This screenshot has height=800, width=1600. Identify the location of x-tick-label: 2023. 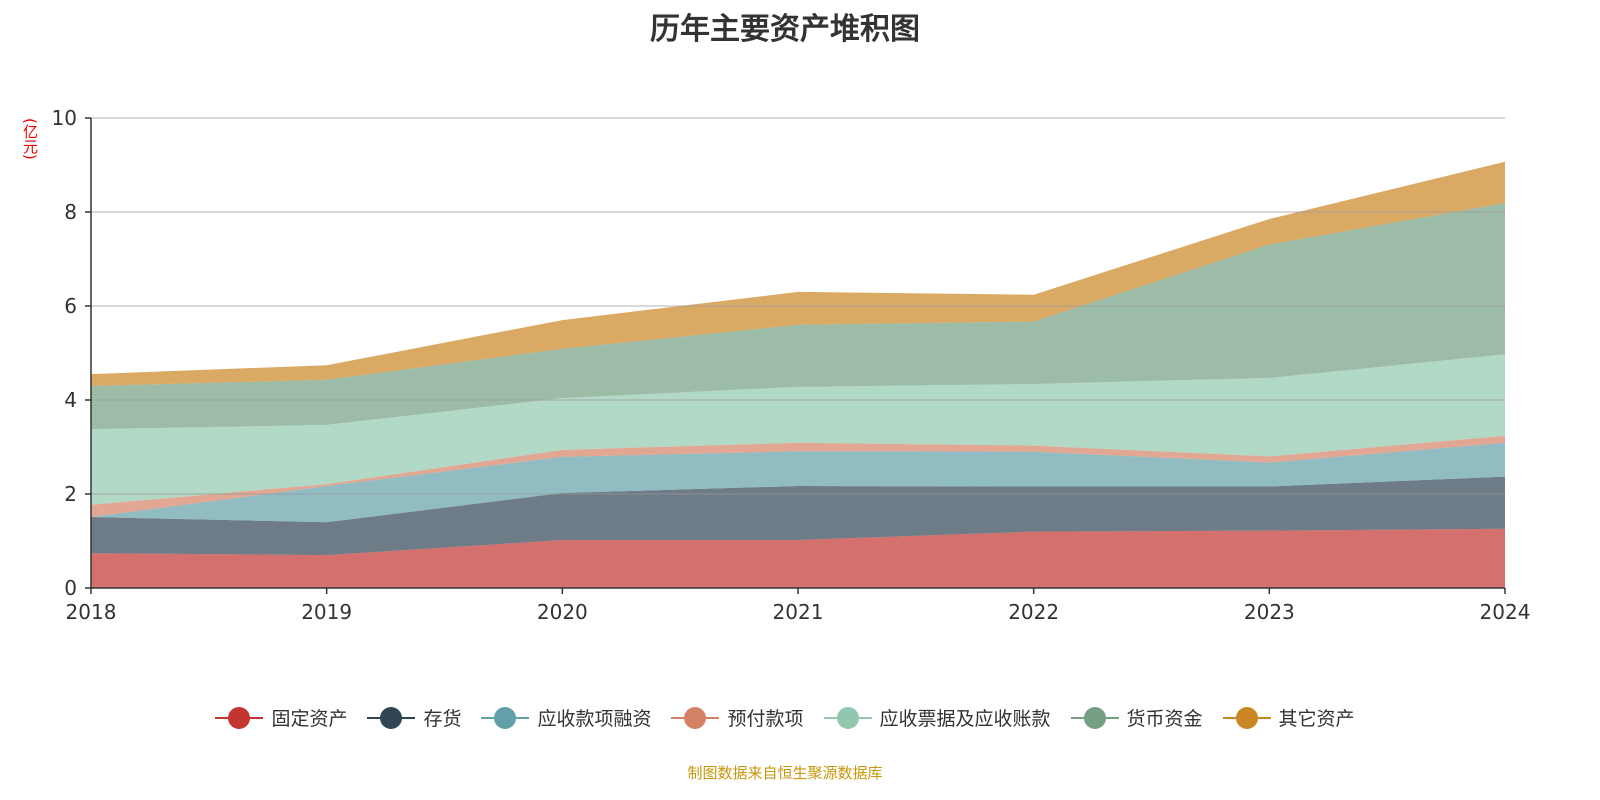
(1269, 612).